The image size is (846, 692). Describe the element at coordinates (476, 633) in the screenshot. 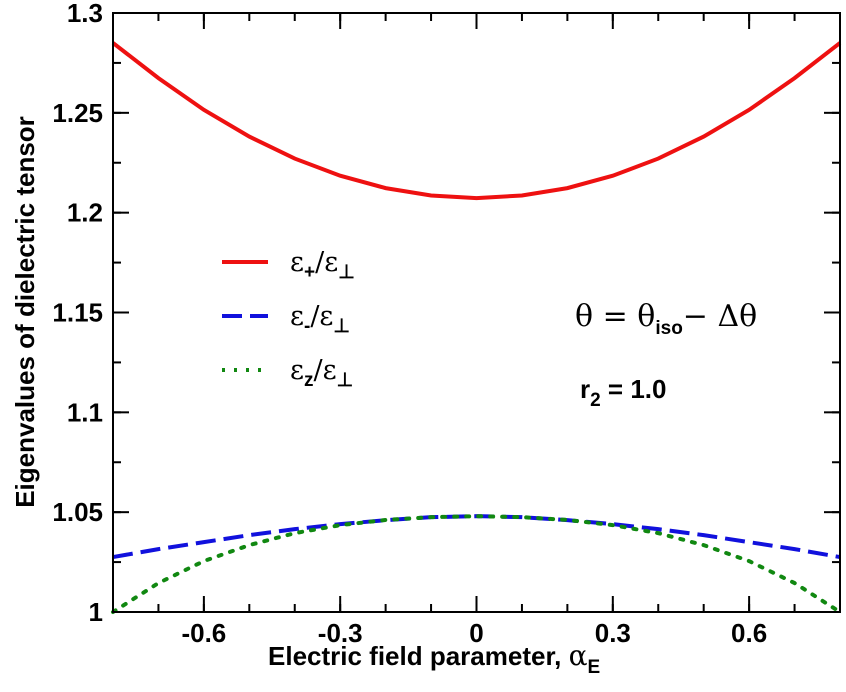

I see `x-tick-label: 0` at that location.